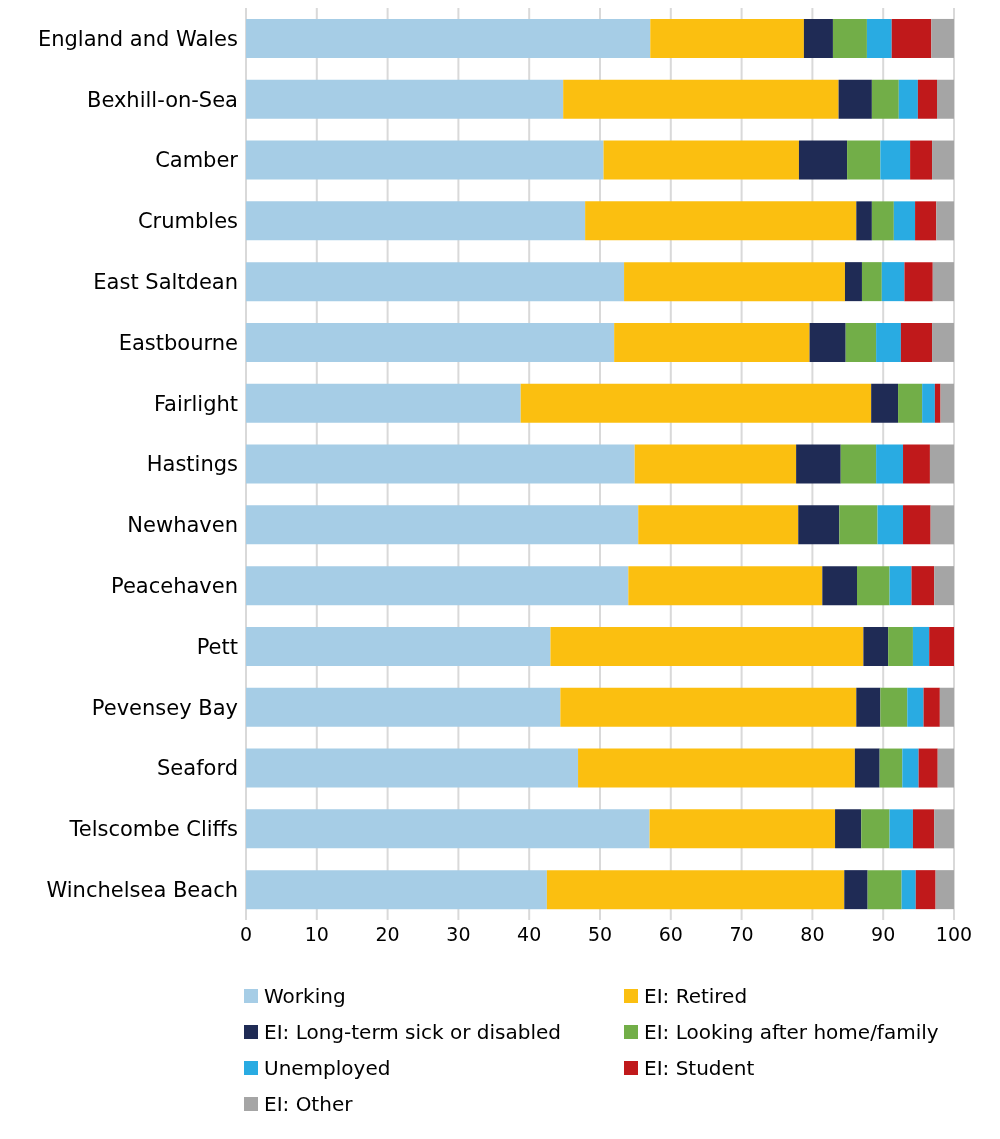 Image resolution: width=1000 pixels, height=1139 pixels. I want to click on y-tick-label: Winchelsea Beach, so click(142, 890).